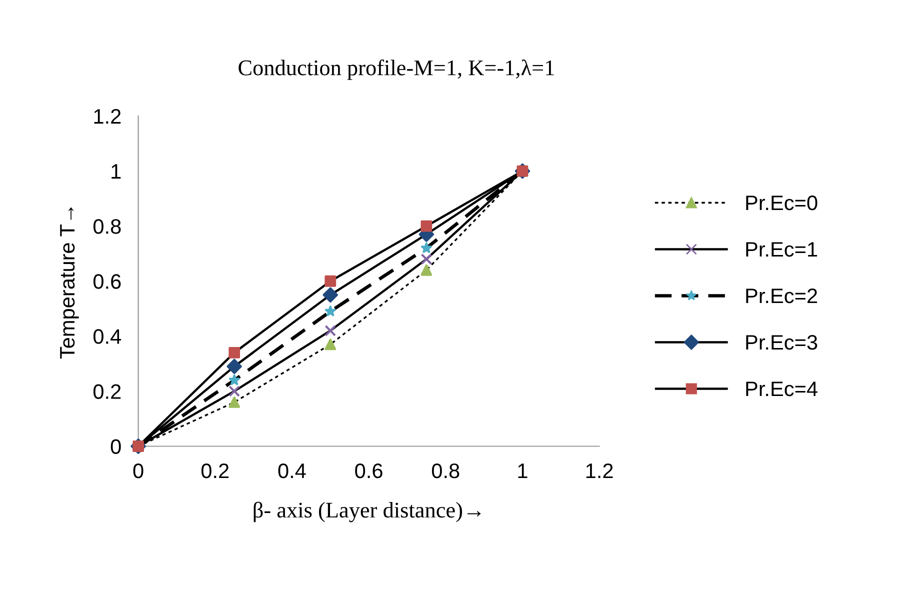 This screenshot has height=595, width=922. I want to click on x-tick-label: 0.4, so click(292, 470).